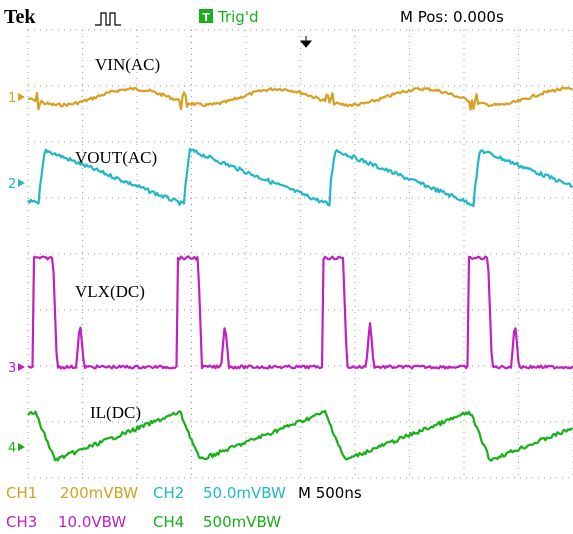 Image resolution: width=573 pixels, height=534 pixels. Describe the element at coordinates (21, 493) in the screenshot. I see `ch1-name: CH1` at that location.